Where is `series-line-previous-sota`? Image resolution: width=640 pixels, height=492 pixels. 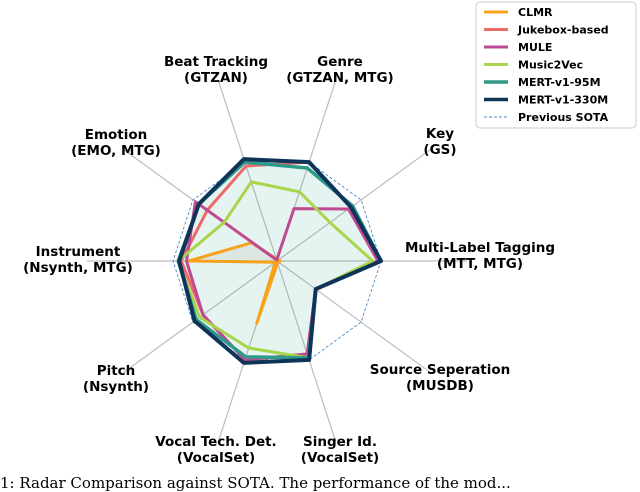 series-line-previous-sota is located at coordinates (277, 261).